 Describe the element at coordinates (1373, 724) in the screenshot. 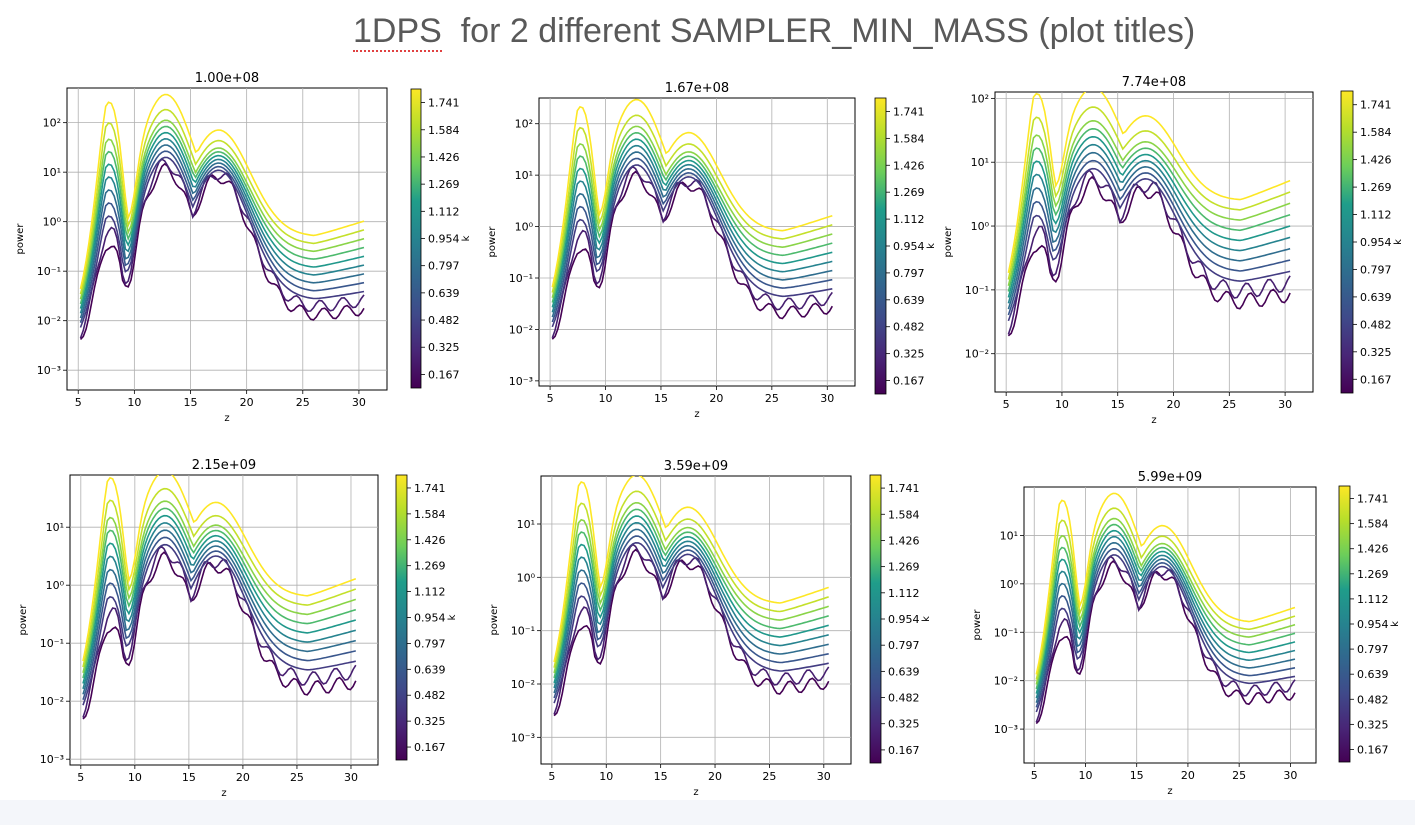

I see `colorbar-tick-label: 0.325` at that location.